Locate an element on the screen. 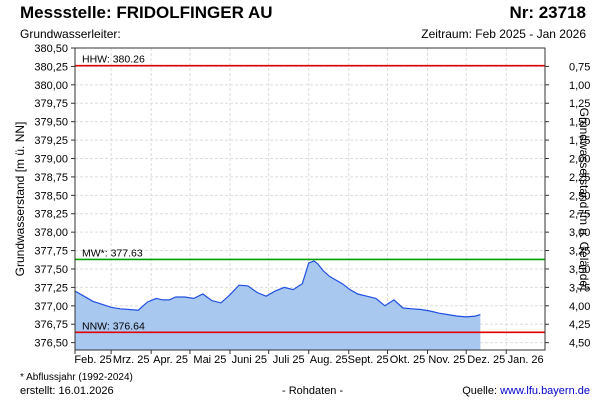 The width and height of the screenshot is (600, 400). y-tick-label: 378,25 is located at coordinates (51, 215).